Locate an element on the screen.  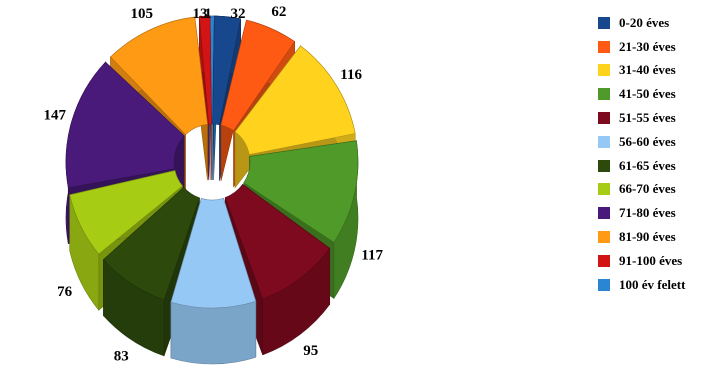
legend-item: 41-50 éves is located at coordinates (659, 94).